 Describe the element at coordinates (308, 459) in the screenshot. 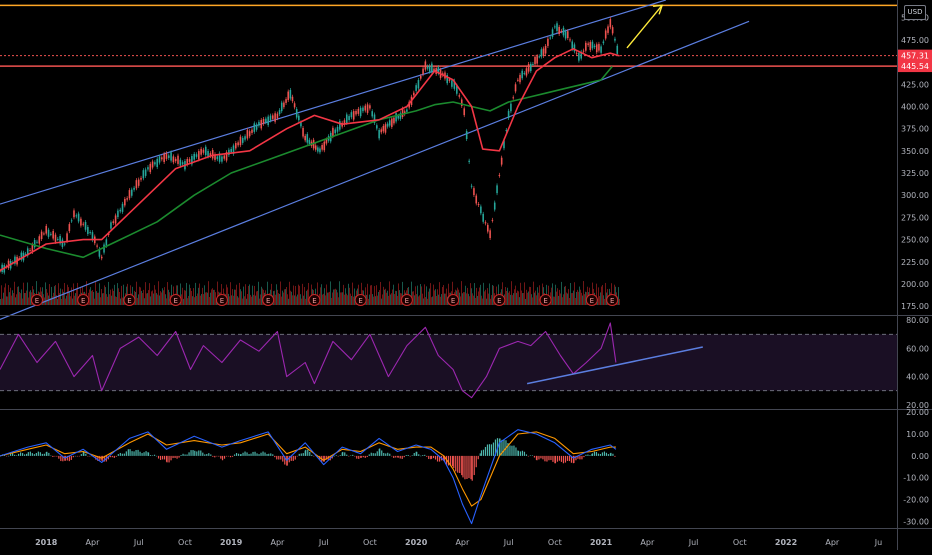

I see `macd-histogram` at that location.